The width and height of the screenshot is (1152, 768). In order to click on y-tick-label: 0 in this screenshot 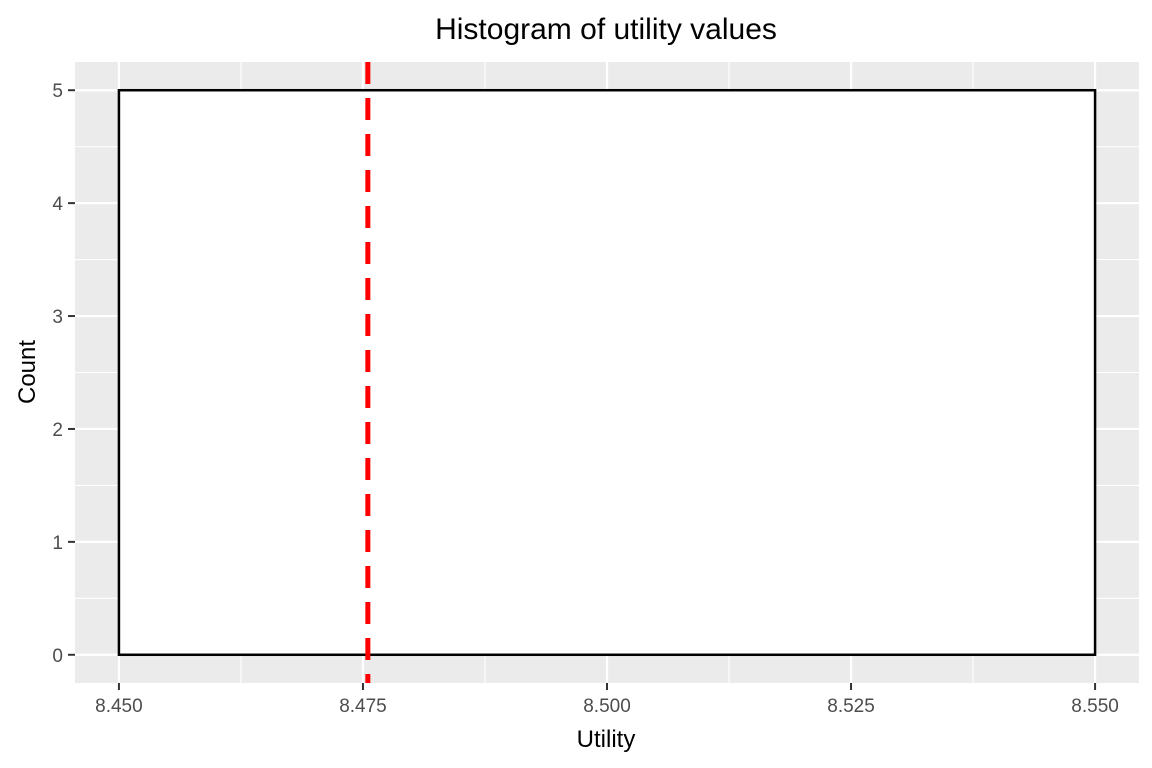, I will do `click(57, 656)`.